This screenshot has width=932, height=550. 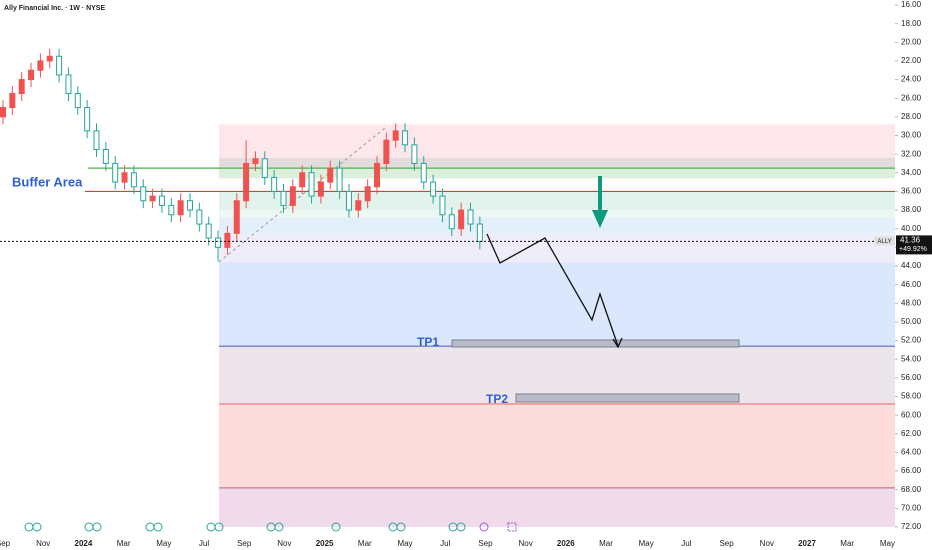 What do you see at coordinates (911, 340) in the screenshot?
I see `y-tick-label: 52.00` at bounding box center [911, 340].